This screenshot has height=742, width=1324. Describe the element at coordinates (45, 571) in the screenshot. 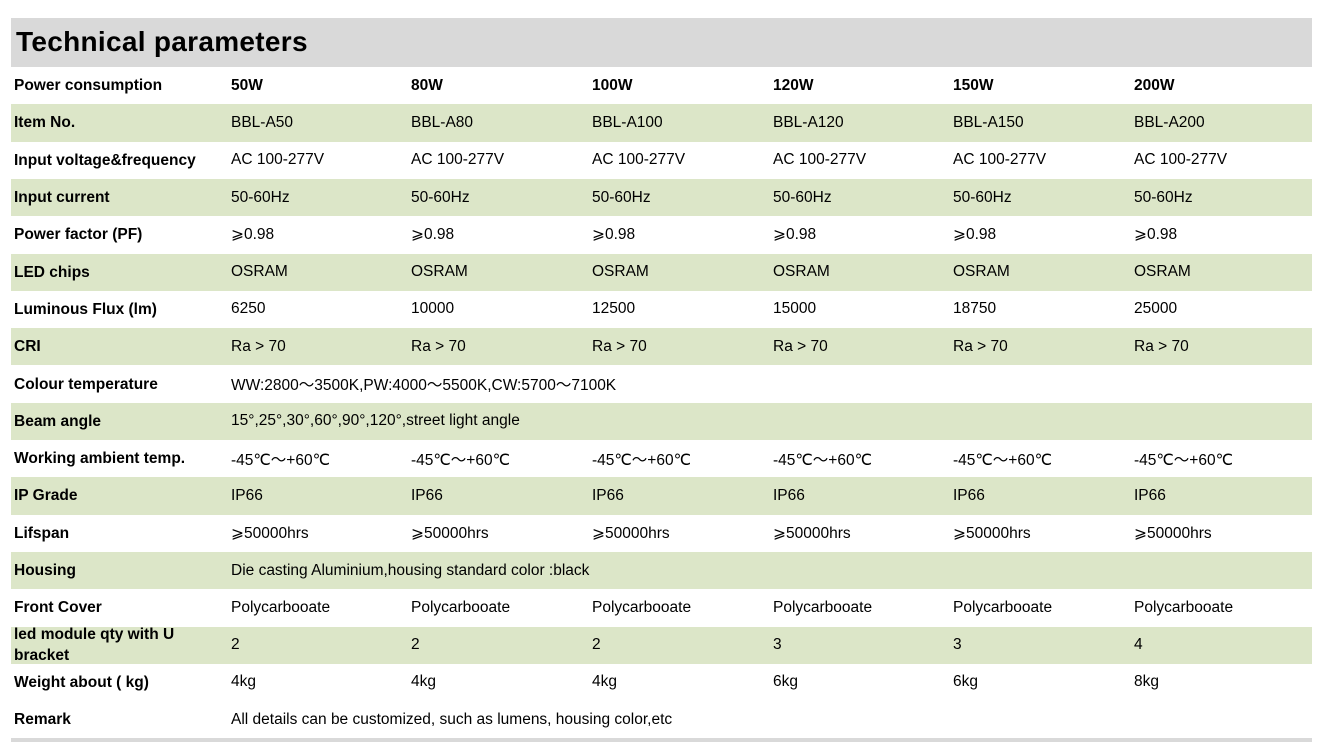

I see `row-label: Housing` at that location.